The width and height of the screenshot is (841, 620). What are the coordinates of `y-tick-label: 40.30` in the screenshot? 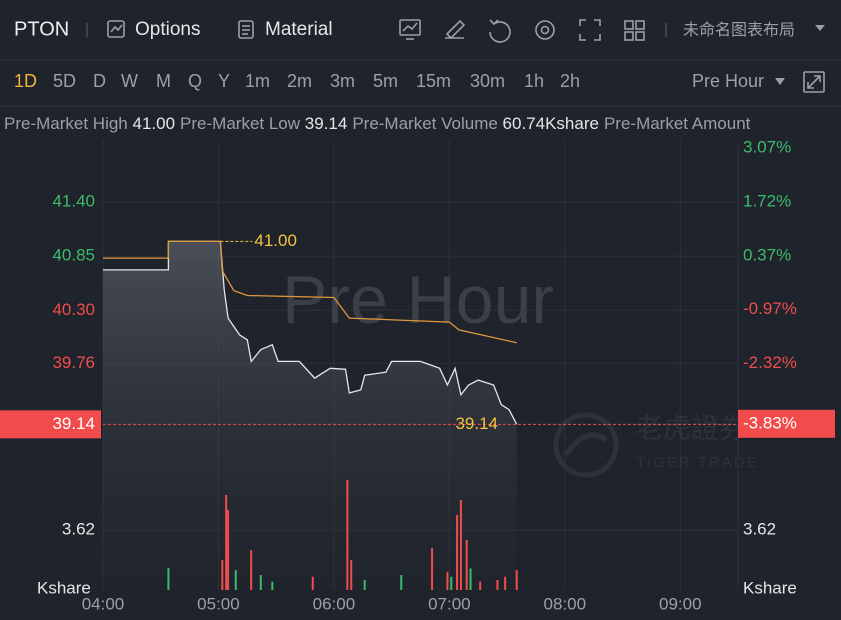 It's located at (73, 309).